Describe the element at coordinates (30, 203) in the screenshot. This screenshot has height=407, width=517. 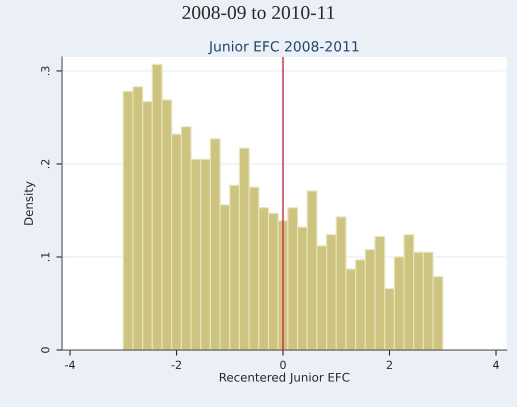
I see `y-axis-title: Density` at that location.